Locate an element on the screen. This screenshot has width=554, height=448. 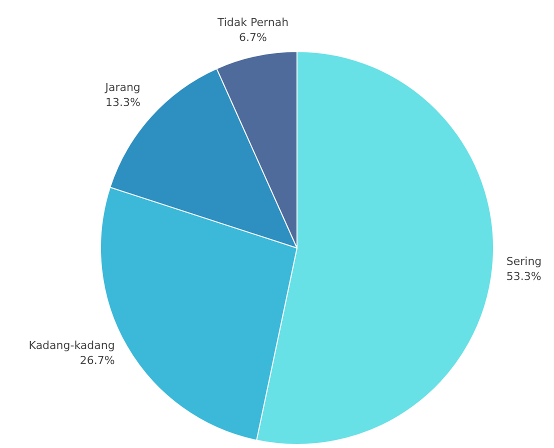
slice-label: Jarang is located at coordinates (122, 87).